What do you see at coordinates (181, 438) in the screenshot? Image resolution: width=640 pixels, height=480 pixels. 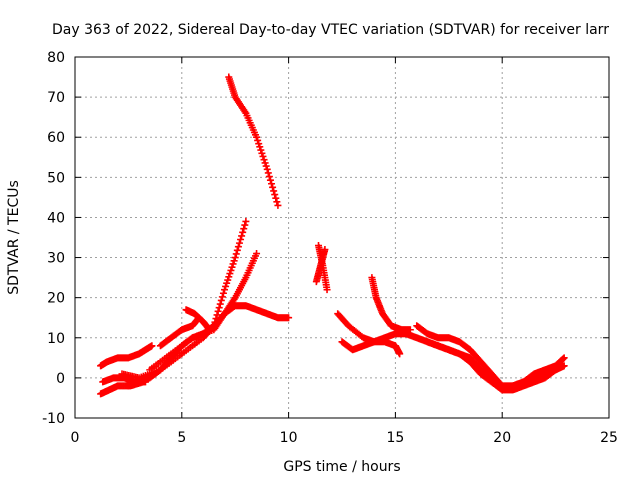 I see `x-tick-label: 5` at bounding box center [181, 438].